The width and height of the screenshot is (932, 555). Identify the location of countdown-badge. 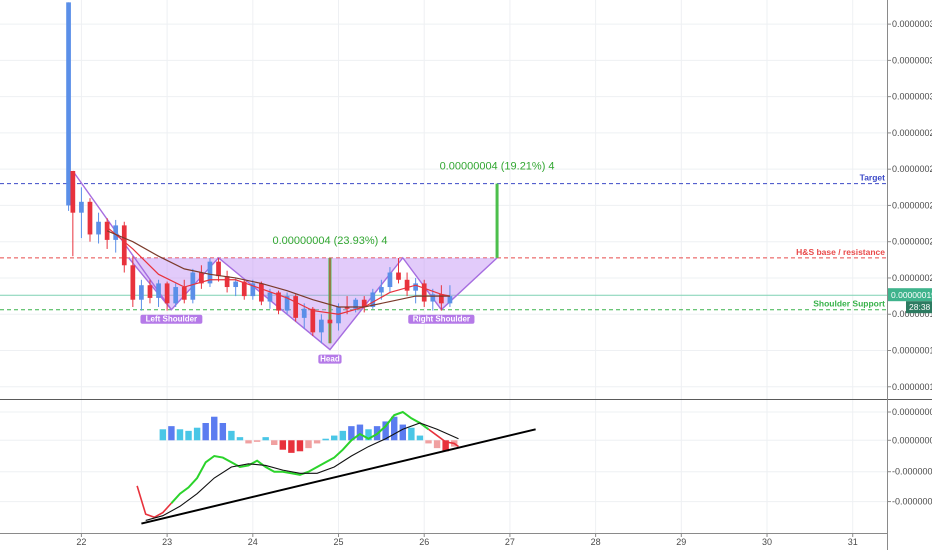
(919, 307).